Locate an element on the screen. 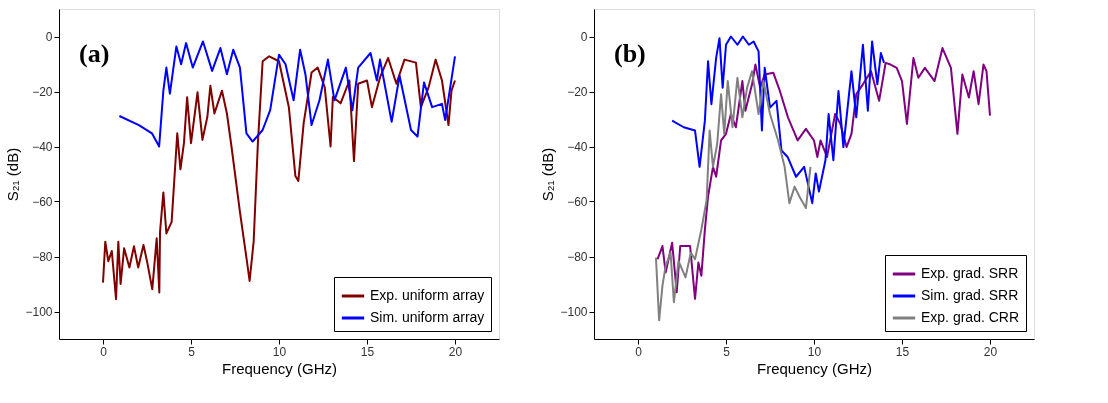 The height and width of the screenshot is (403, 1108). annotation: (a) is located at coordinates (94, 53).